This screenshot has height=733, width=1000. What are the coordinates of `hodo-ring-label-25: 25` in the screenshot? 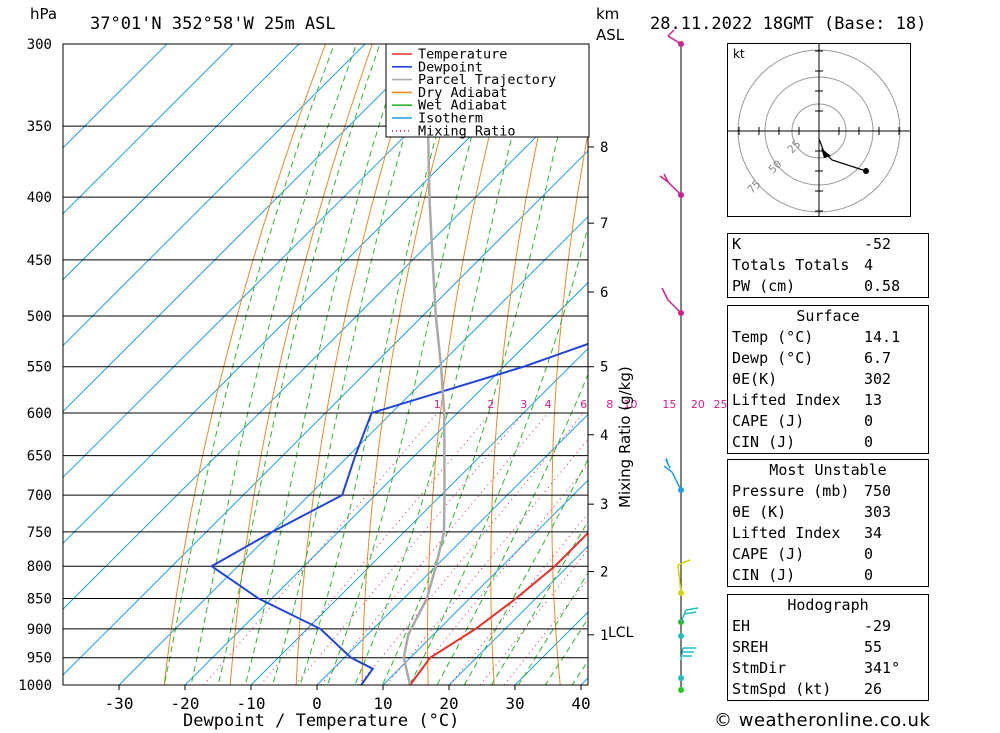 It's located at (794, 147).